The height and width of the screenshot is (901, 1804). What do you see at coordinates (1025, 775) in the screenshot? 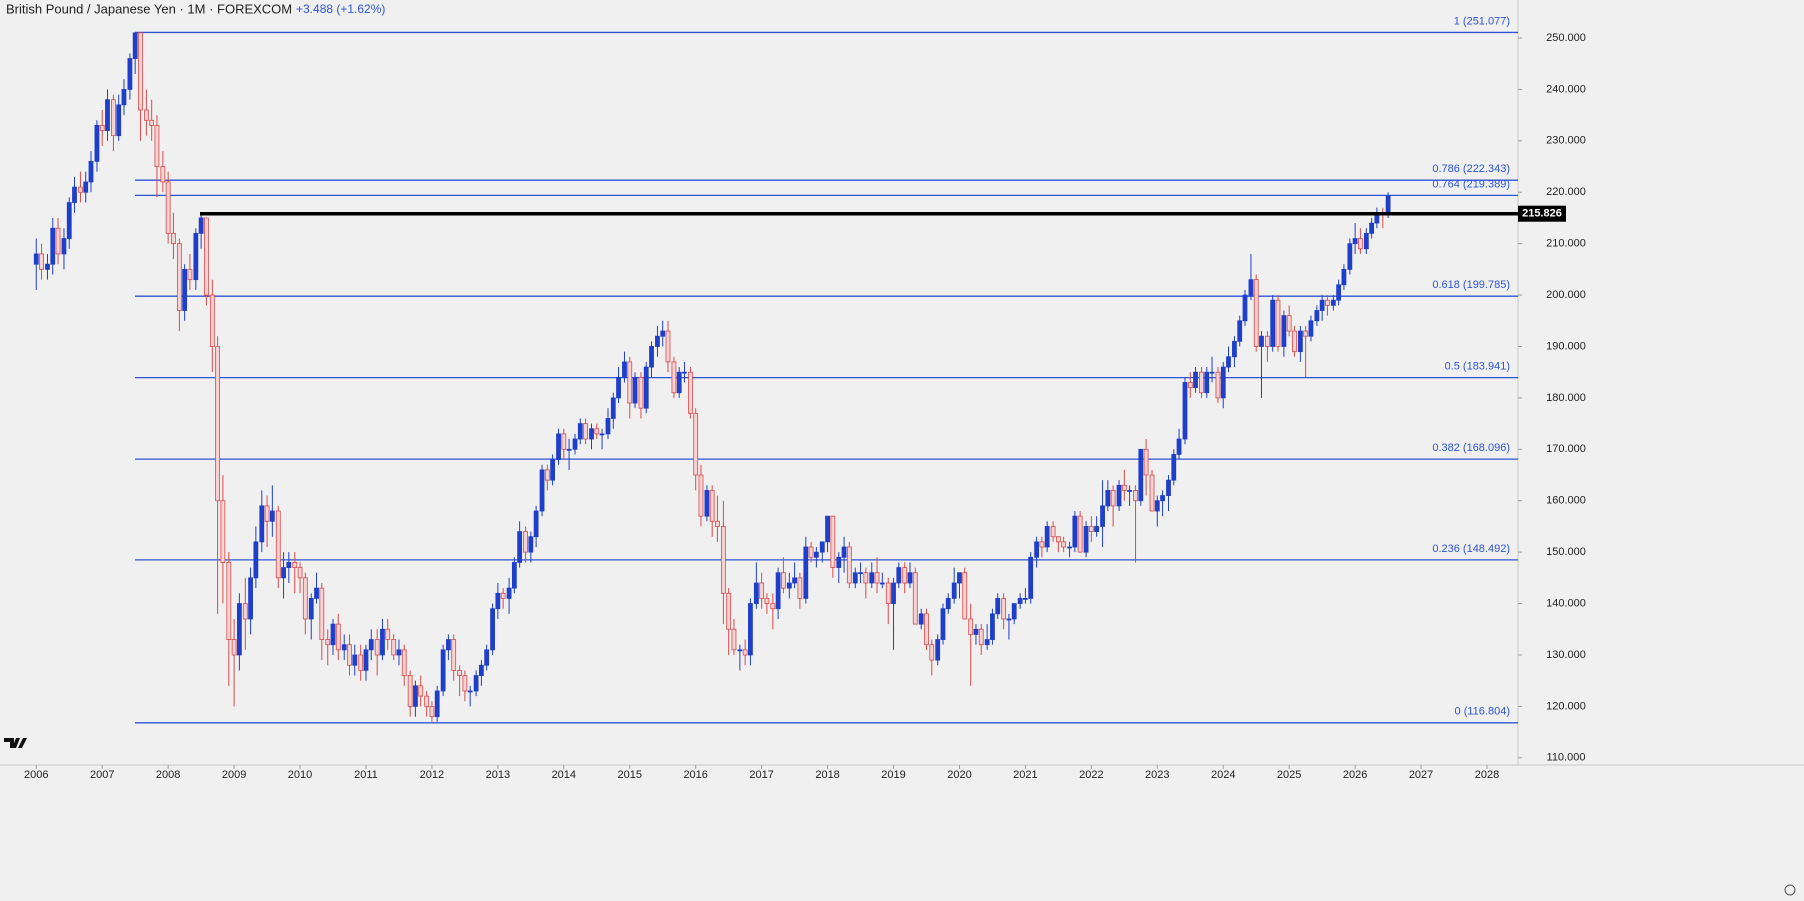
I see `x-tick-label: 2021` at bounding box center [1025, 775].